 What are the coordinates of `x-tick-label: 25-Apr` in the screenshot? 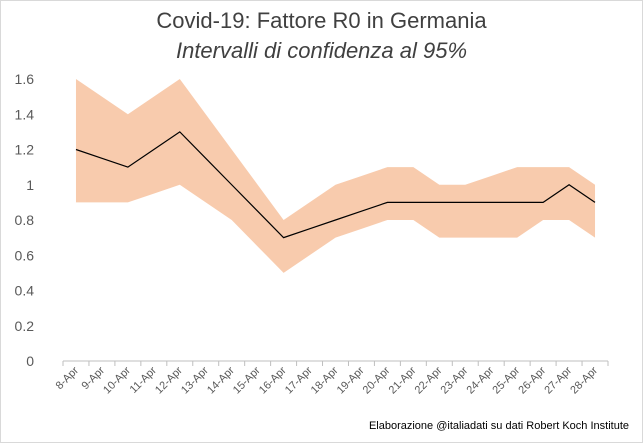 It's located at (506, 380).